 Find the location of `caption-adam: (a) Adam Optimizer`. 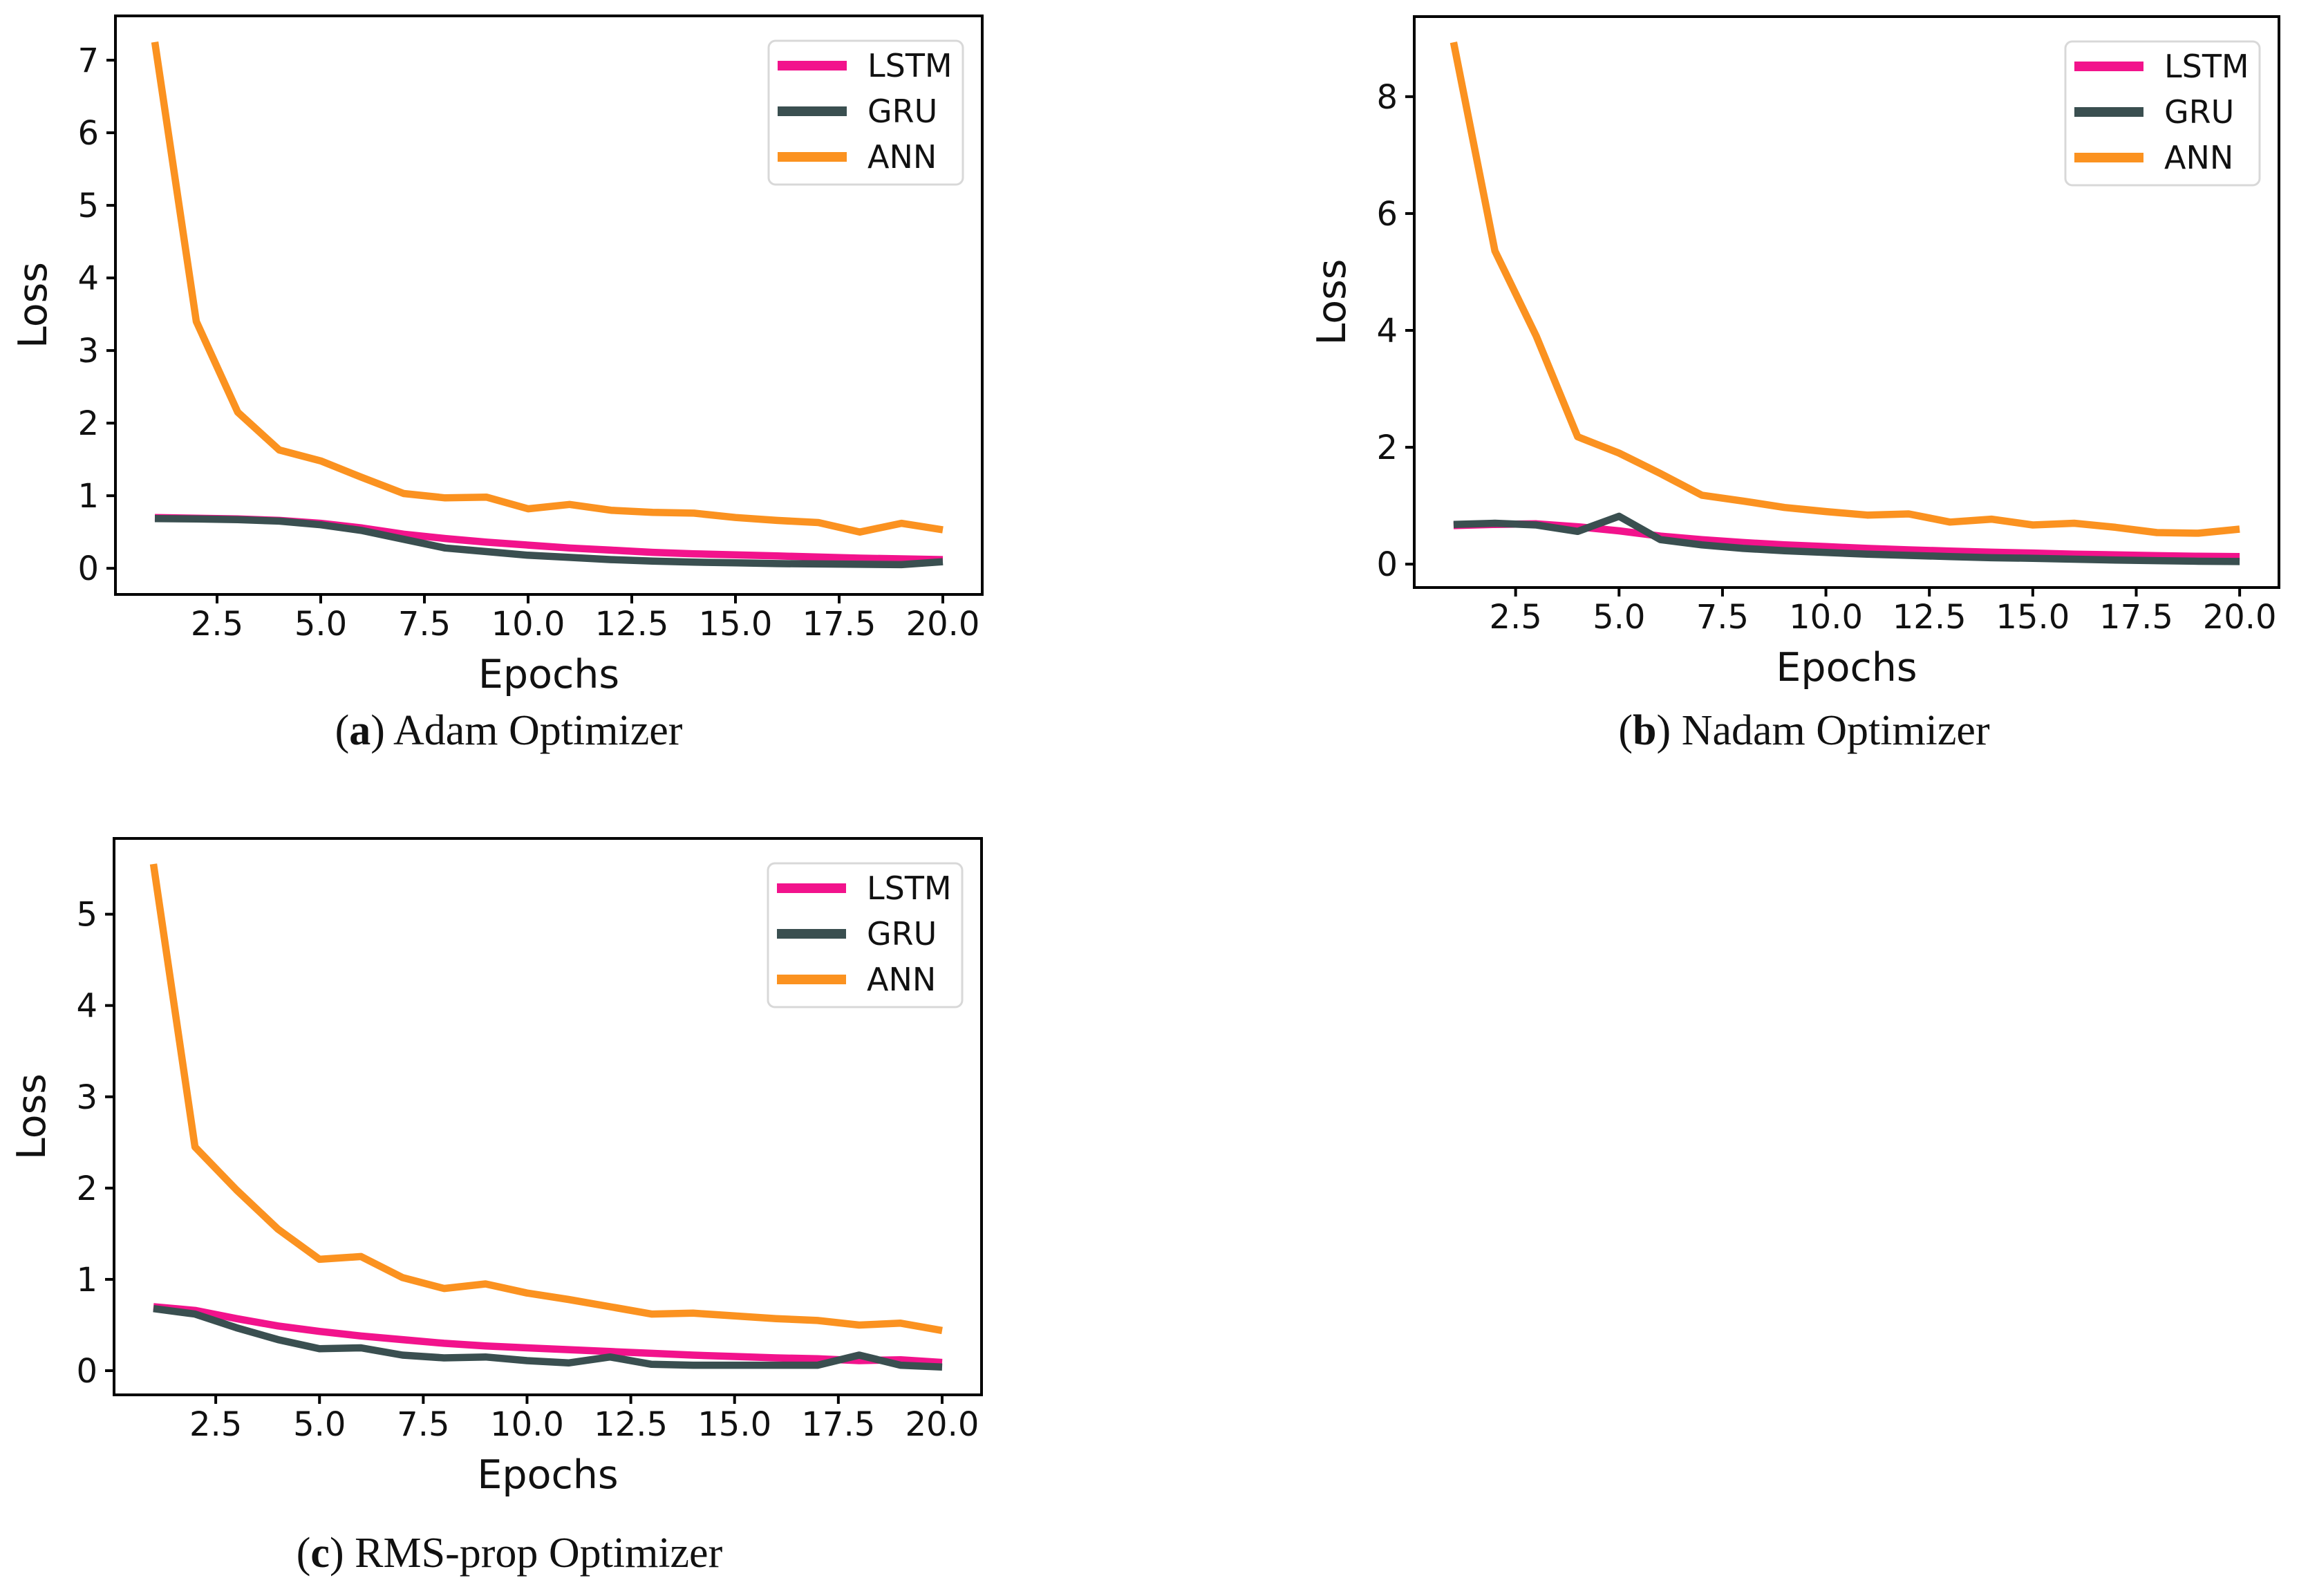

caption-adam: (a) Adam Optimizer is located at coordinates (508, 730).